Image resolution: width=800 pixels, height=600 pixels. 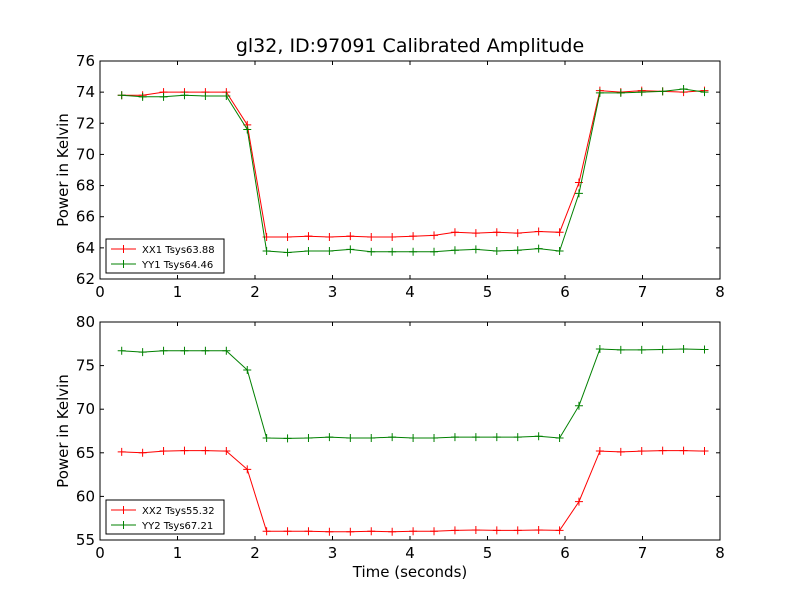 I want to click on y-tick-label: 80, so click(x=85, y=322).